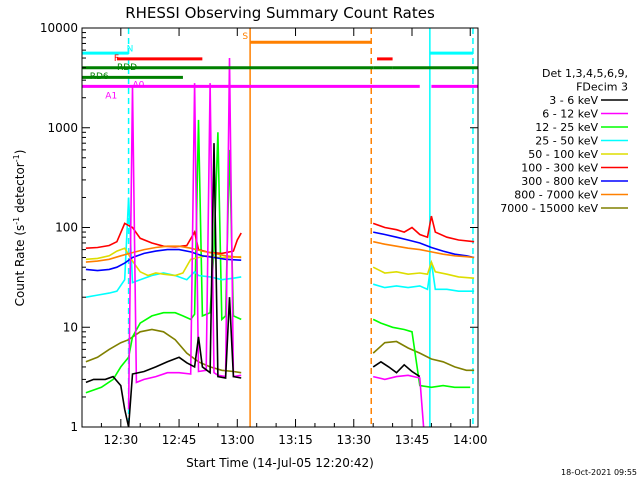 The height and width of the screenshot is (480, 640). What do you see at coordinates (127, 68) in the screenshot?
I see `flag-label-rdd: RDD` at bounding box center [127, 68].